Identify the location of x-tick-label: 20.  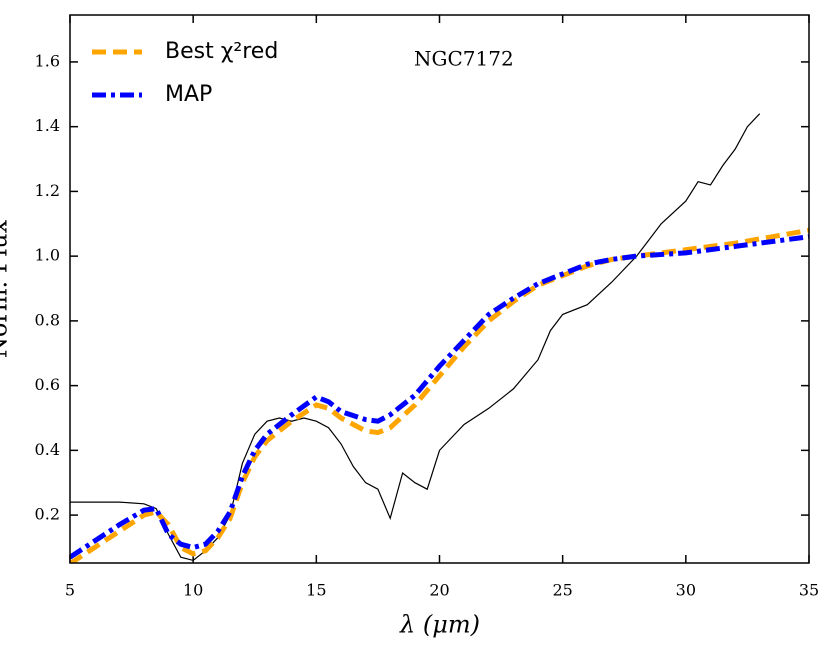
(439, 590).